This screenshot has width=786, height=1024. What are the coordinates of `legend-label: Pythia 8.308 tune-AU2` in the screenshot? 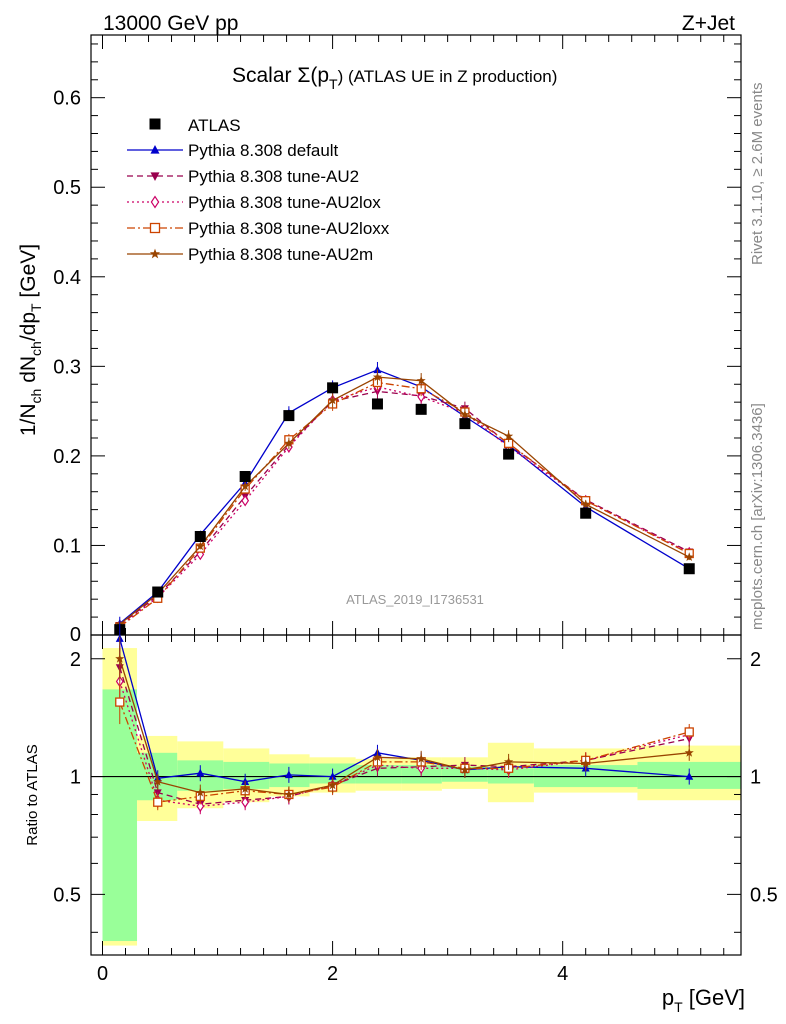 It's located at (273, 176).